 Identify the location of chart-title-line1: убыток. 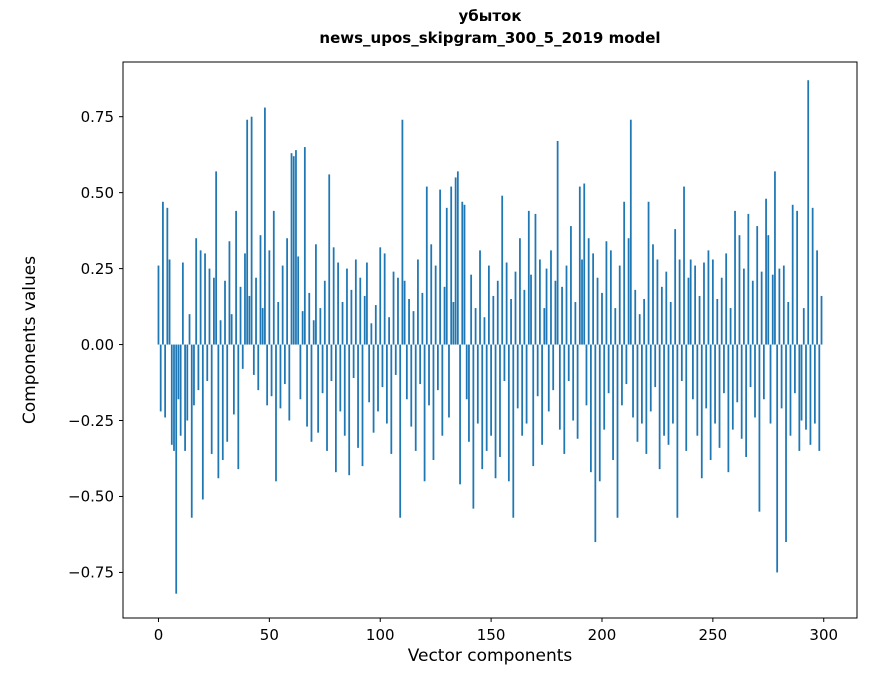
(490, 16).